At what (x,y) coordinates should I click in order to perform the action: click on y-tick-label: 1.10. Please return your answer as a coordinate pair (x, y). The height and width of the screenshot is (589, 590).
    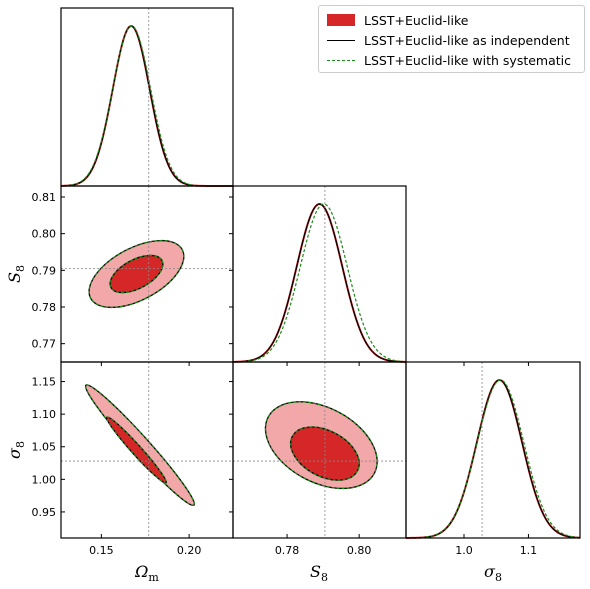
    Looking at the image, I should click on (44, 414).